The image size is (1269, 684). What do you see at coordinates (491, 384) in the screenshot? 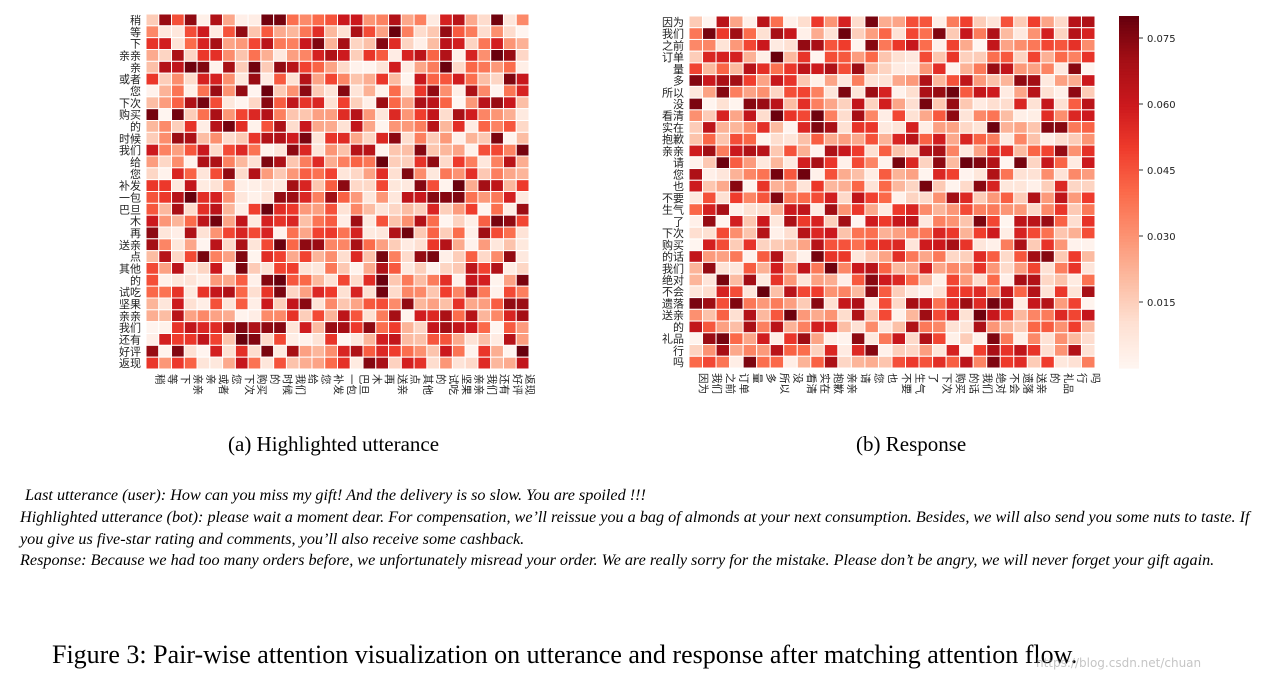
I see `x-tick-label: 我们` at bounding box center [491, 384].